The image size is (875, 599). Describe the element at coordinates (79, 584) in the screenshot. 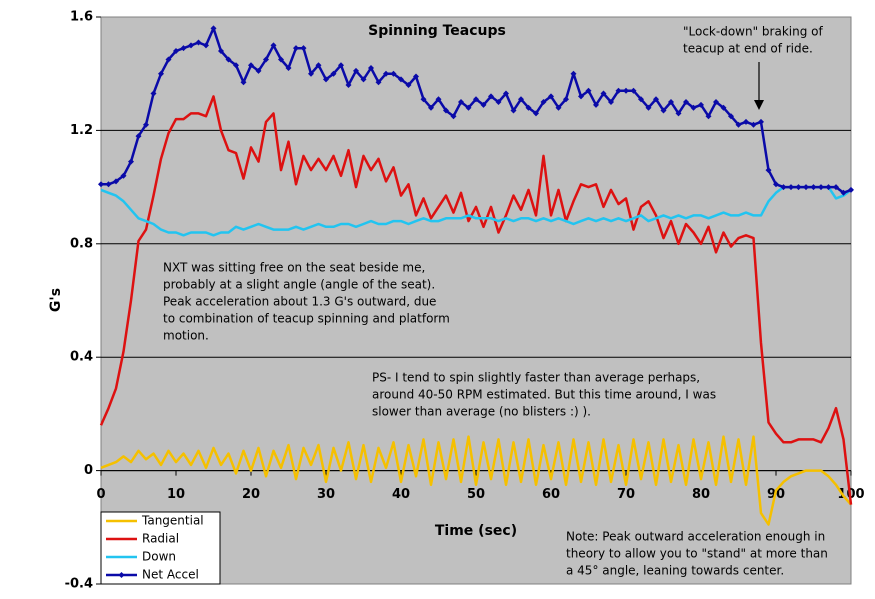

I see `y-tick-label: -0.4` at that location.